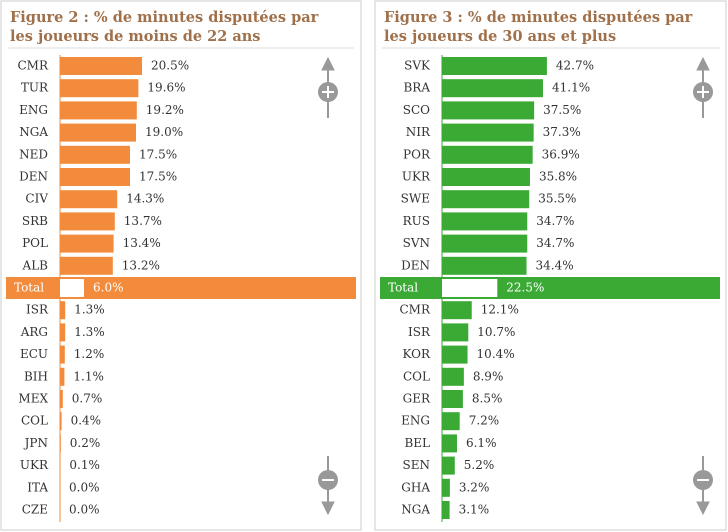 The image size is (728, 532). Describe the element at coordinates (418, 132) in the screenshot. I see `category-label: NIR` at that location.